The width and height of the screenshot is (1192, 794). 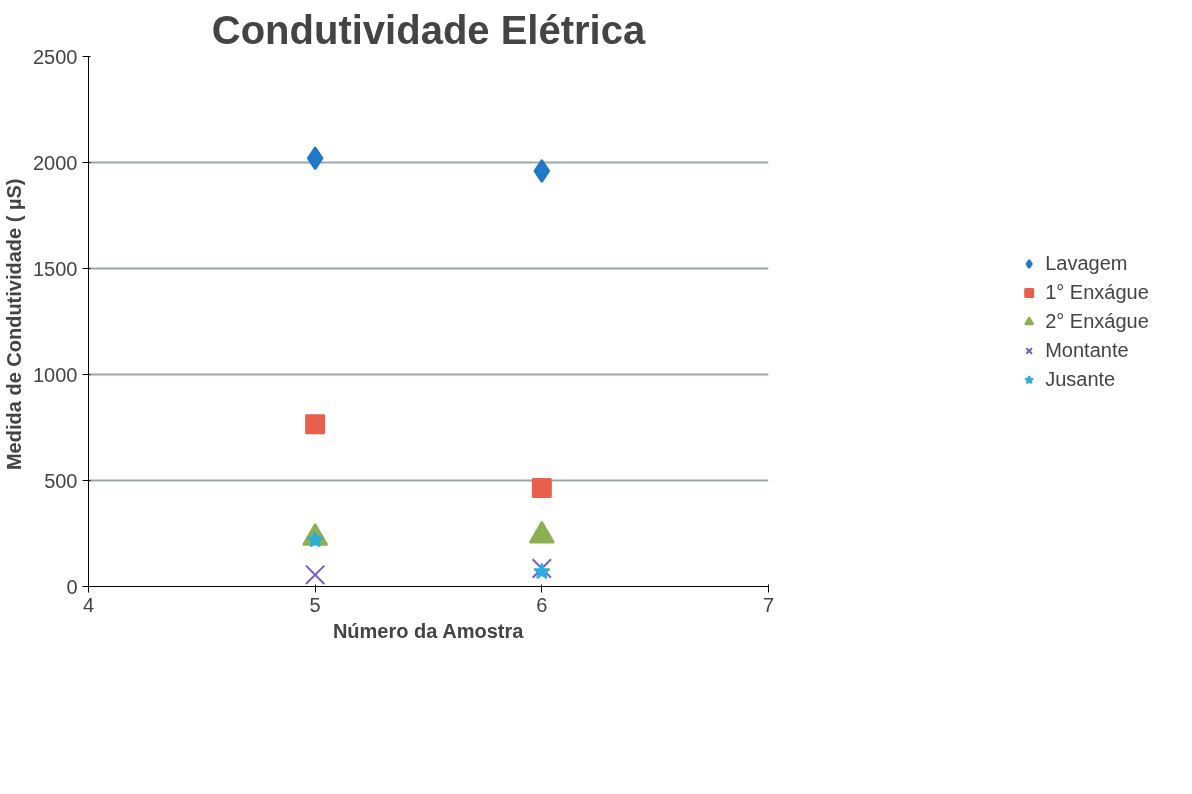 I want to click on legend-label: 1° Enxágue, so click(x=1097, y=292).